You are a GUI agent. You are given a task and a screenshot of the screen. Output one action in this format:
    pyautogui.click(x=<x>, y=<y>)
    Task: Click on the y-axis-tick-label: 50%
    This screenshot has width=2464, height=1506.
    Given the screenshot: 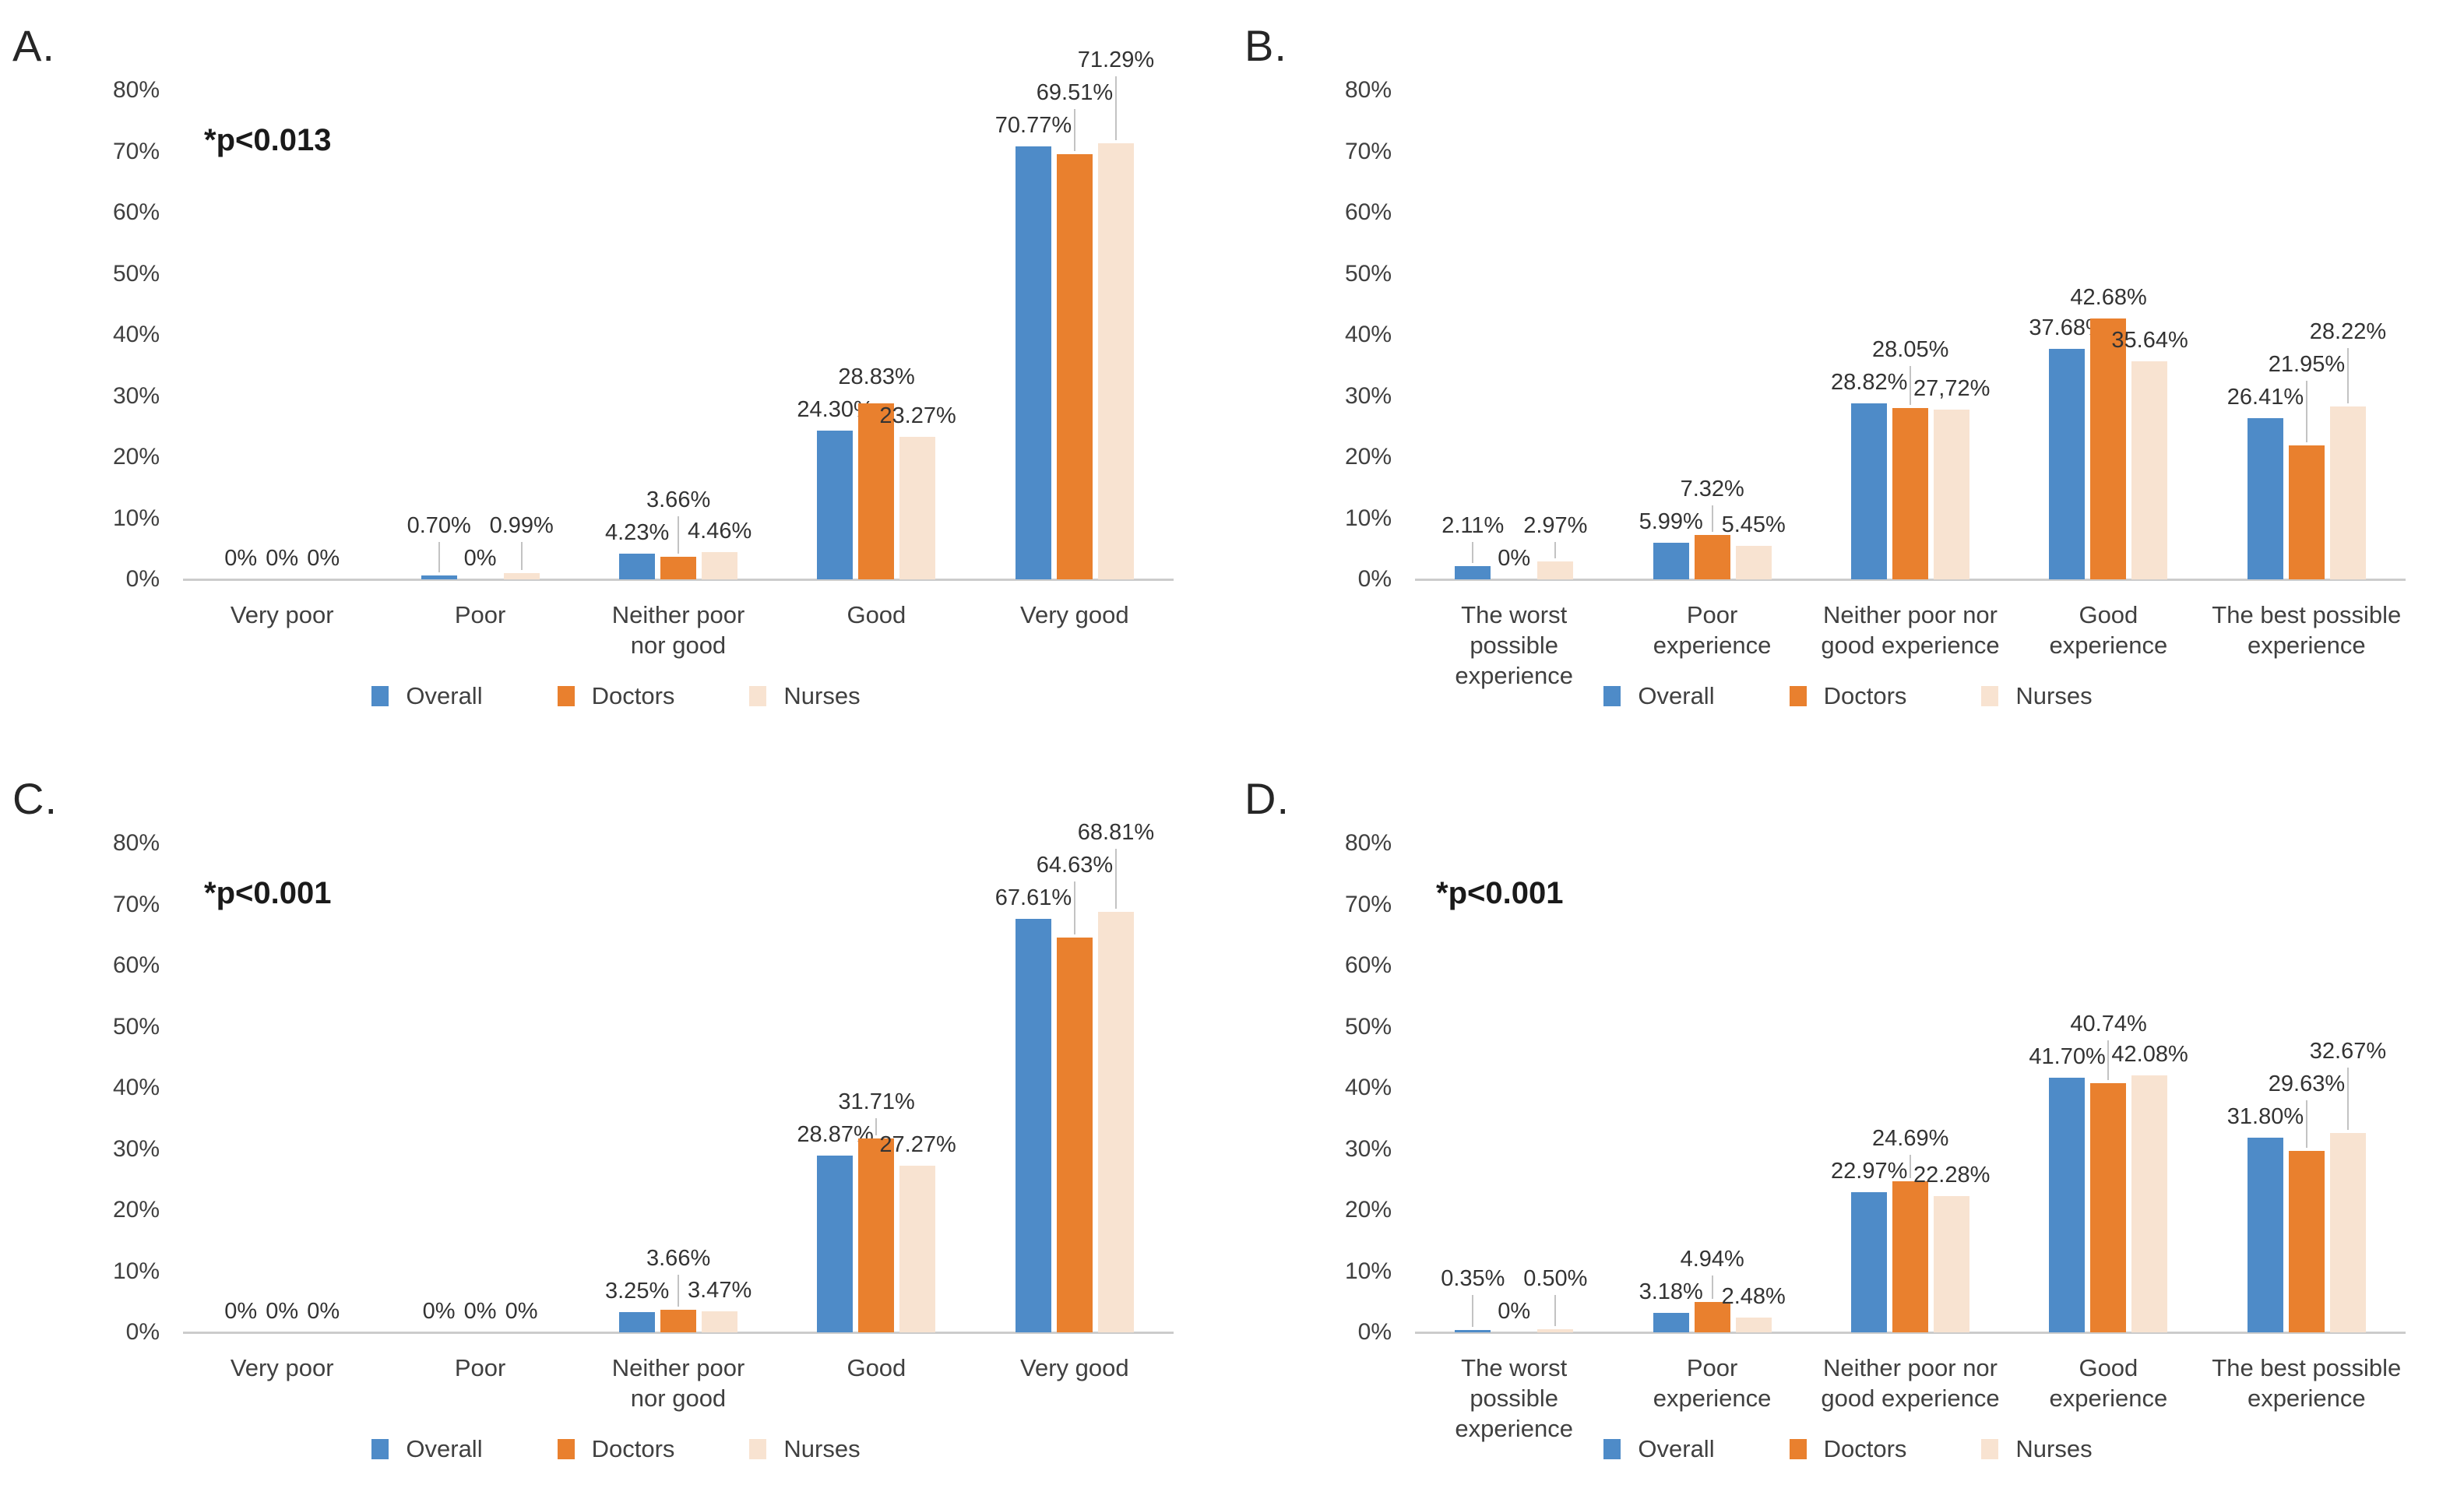 What is the action you would take?
    pyautogui.click(x=136, y=273)
    